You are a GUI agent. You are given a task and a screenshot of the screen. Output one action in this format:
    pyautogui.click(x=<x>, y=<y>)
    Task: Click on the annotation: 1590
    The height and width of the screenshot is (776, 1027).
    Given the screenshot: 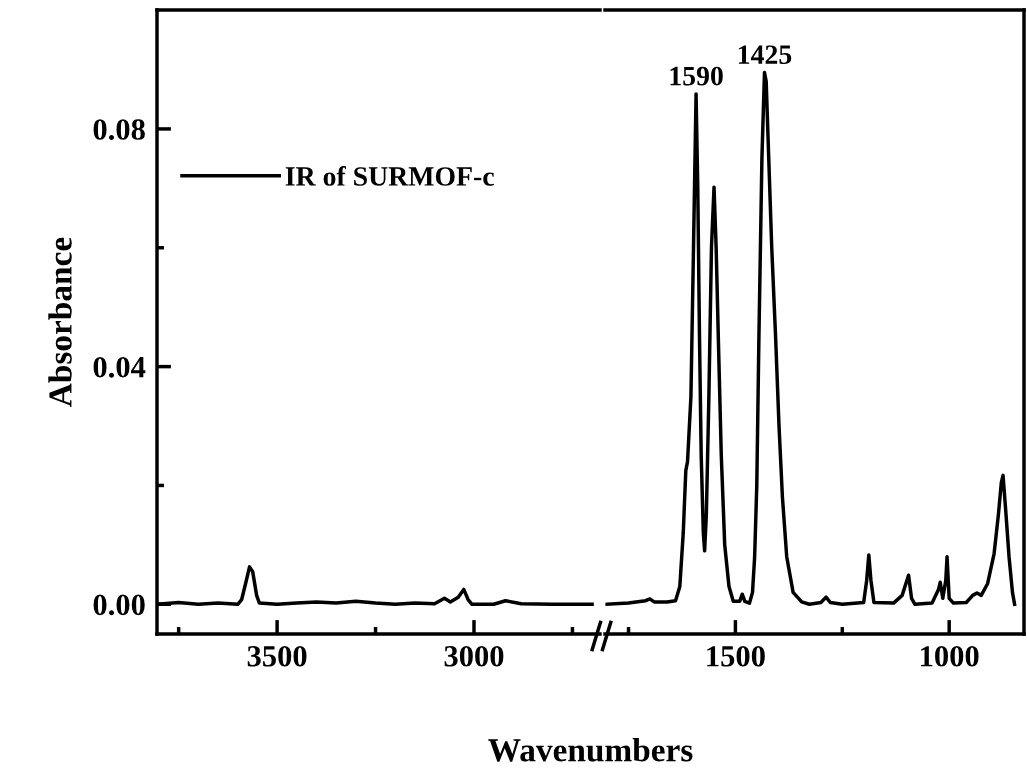 What is the action you would take?
    pyautogui.click(x=696, y=76)
    